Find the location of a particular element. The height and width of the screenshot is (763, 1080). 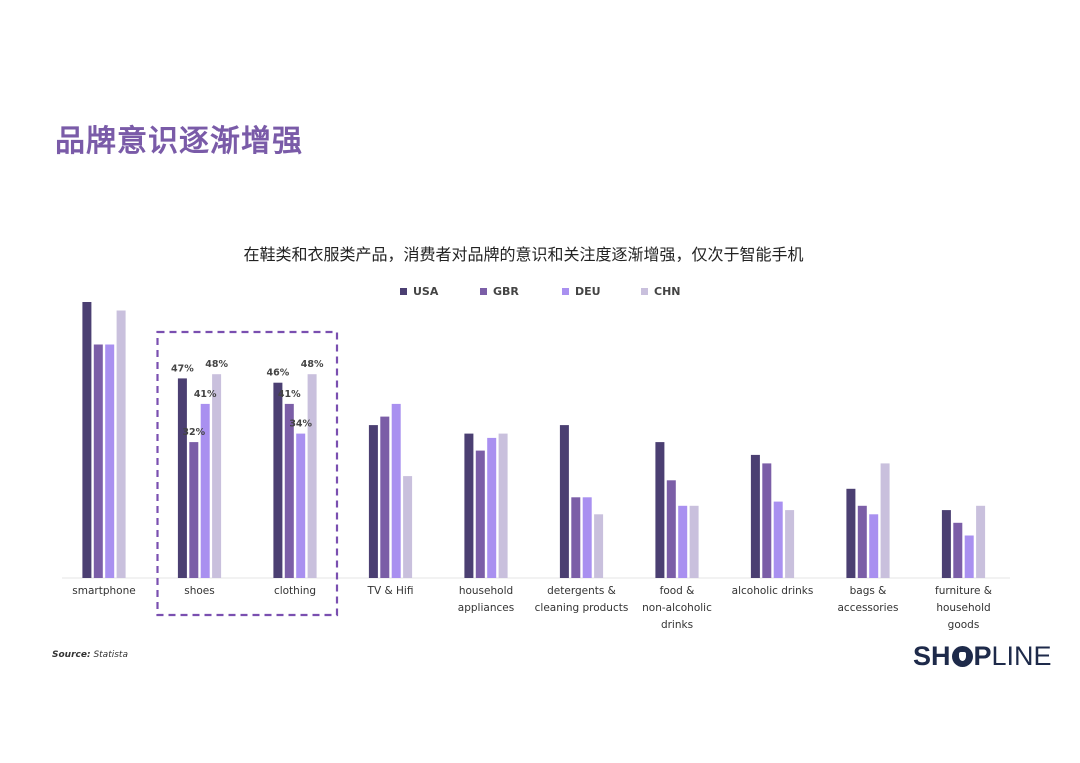

legend-item-gbr: GBR is located at coordinates (499, 291).